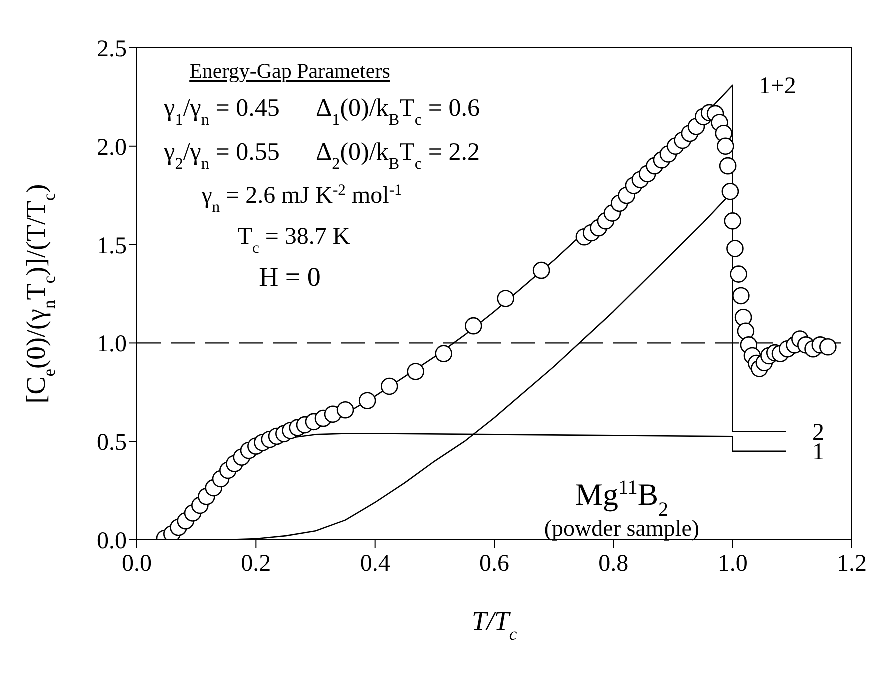  What do you see at coordinates (112, 443) in the screenshot?
I see `y-tick-label: 0.5` at bounding box center [112, 443].